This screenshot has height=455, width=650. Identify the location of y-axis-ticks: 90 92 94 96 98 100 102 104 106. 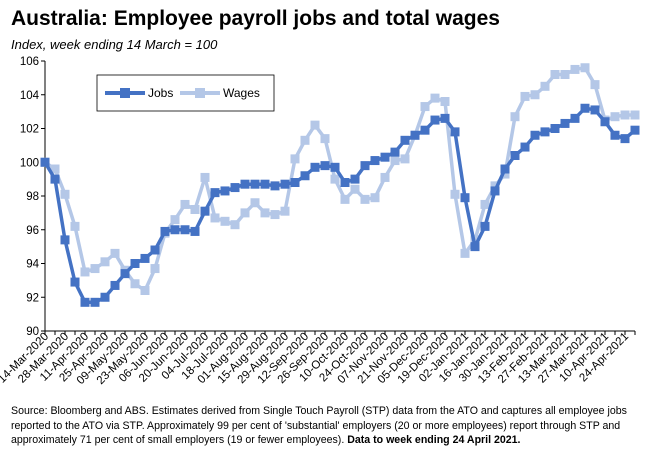
(32, 197).